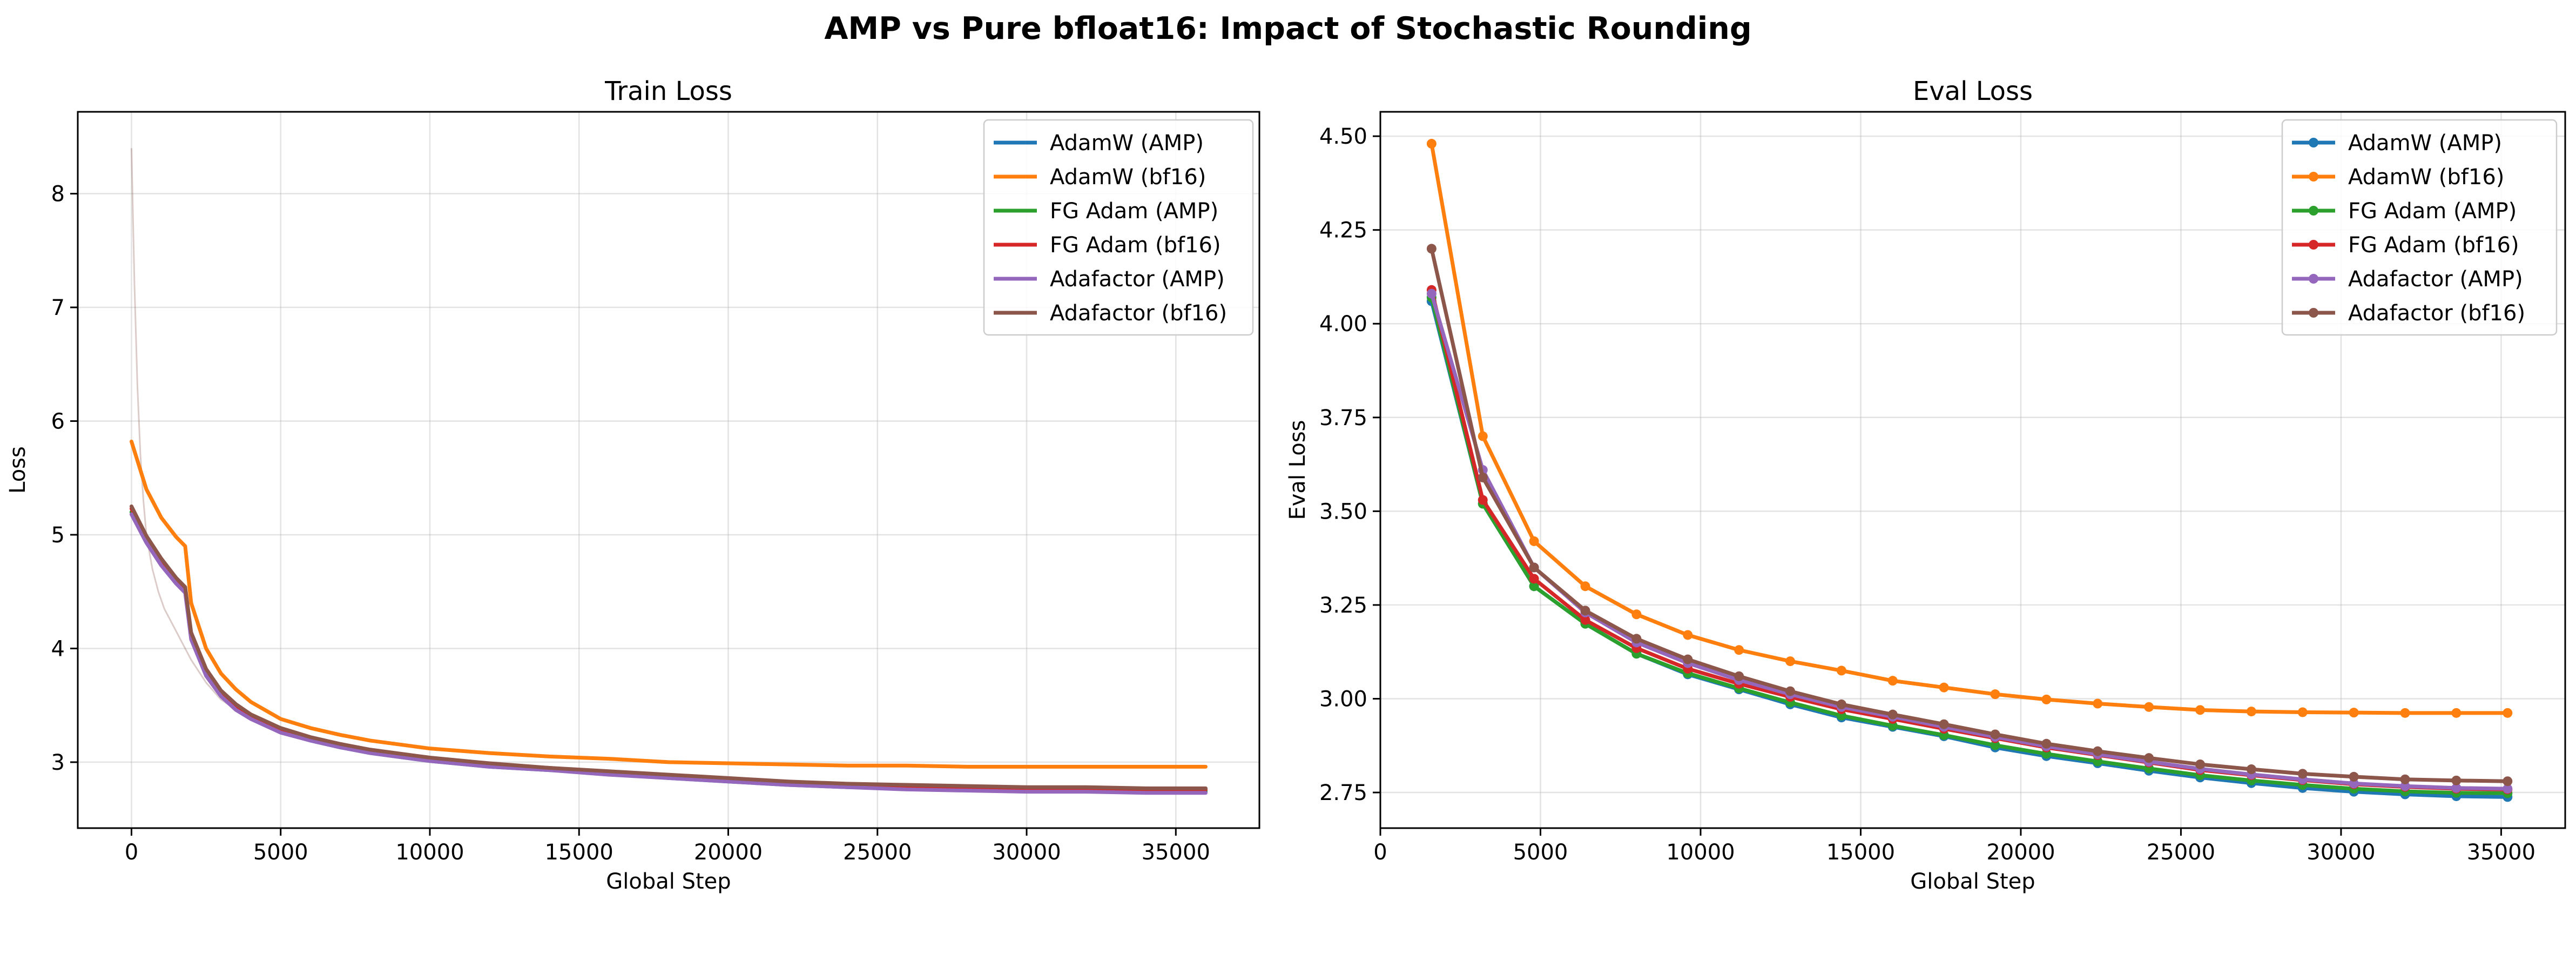 This screenshot has width=2576, height=961. Describe the element at coordinates (280, 852) in the screenshot. I see `train-x-tick-label: 5000` at that location.